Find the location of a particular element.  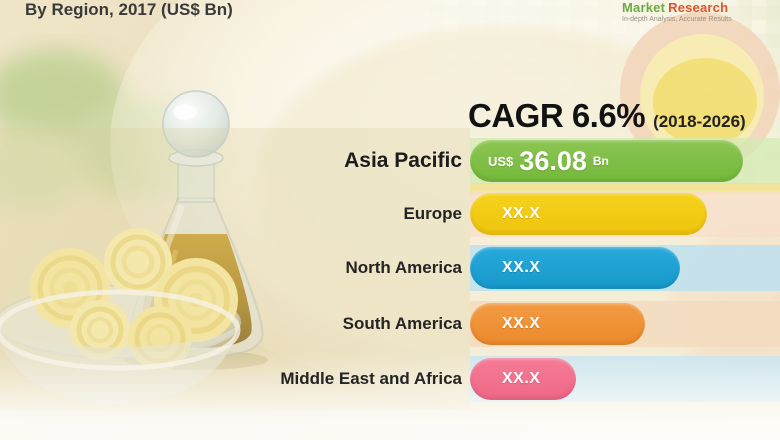

cagr-period: (2018-2026) is located at coordinates (699, 121).